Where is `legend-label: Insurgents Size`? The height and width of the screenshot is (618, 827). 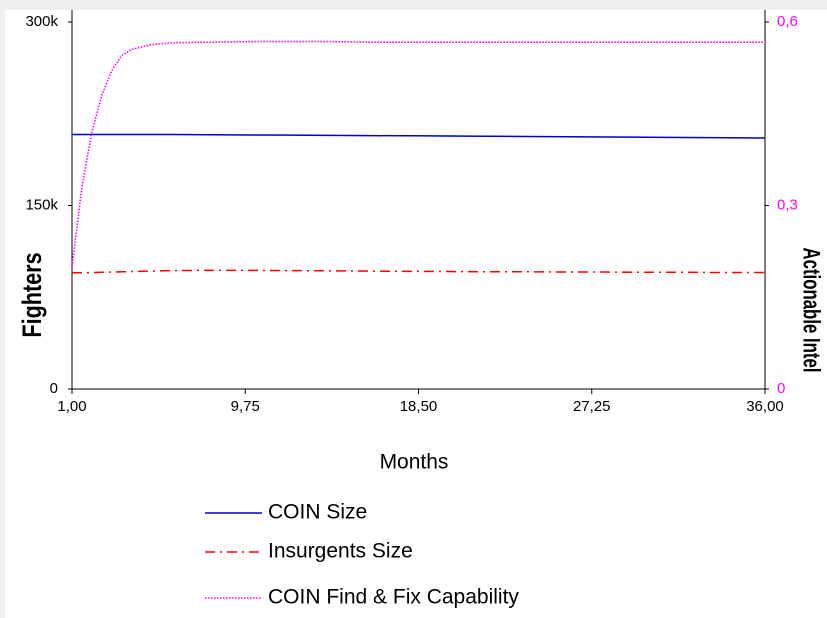 legend-label: Insurgents Size is located at coordinates (340, 551).